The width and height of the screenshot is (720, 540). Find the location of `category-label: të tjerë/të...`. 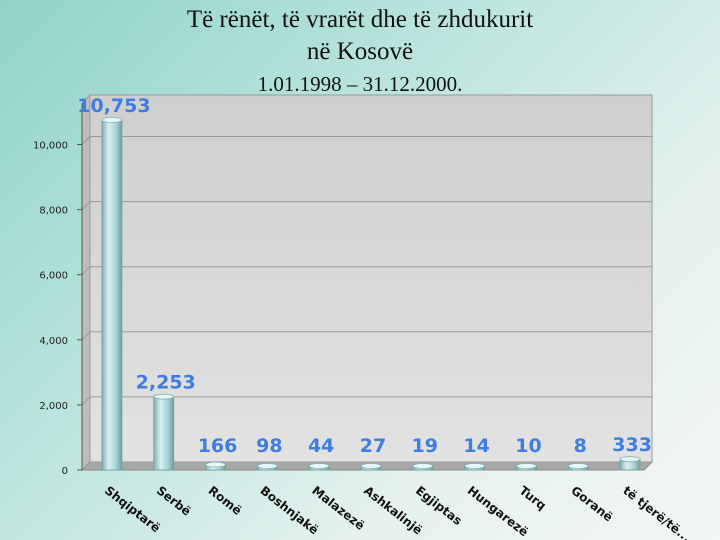

category-label: të tjerë/të... is located at coordinates (656, 511).